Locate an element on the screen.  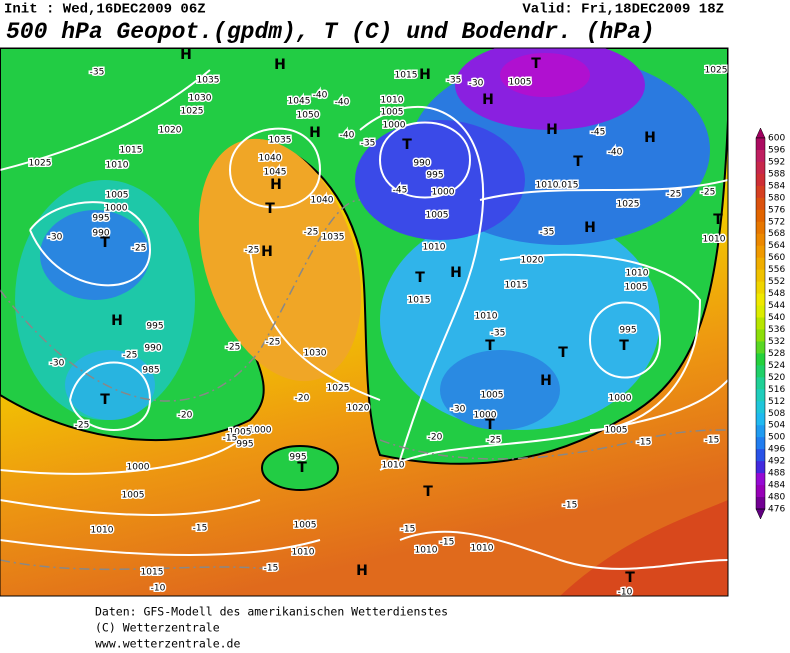
isobar-label: -20 is located at coordinates (302, 399).